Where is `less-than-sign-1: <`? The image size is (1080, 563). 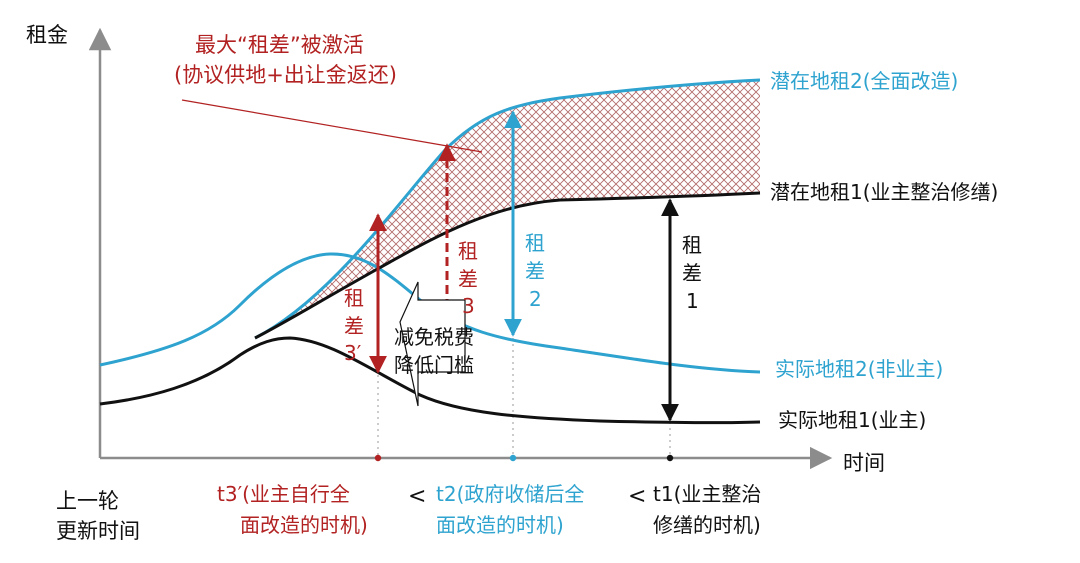 less-than-sign-1: < is located at coordinates (417, 496).